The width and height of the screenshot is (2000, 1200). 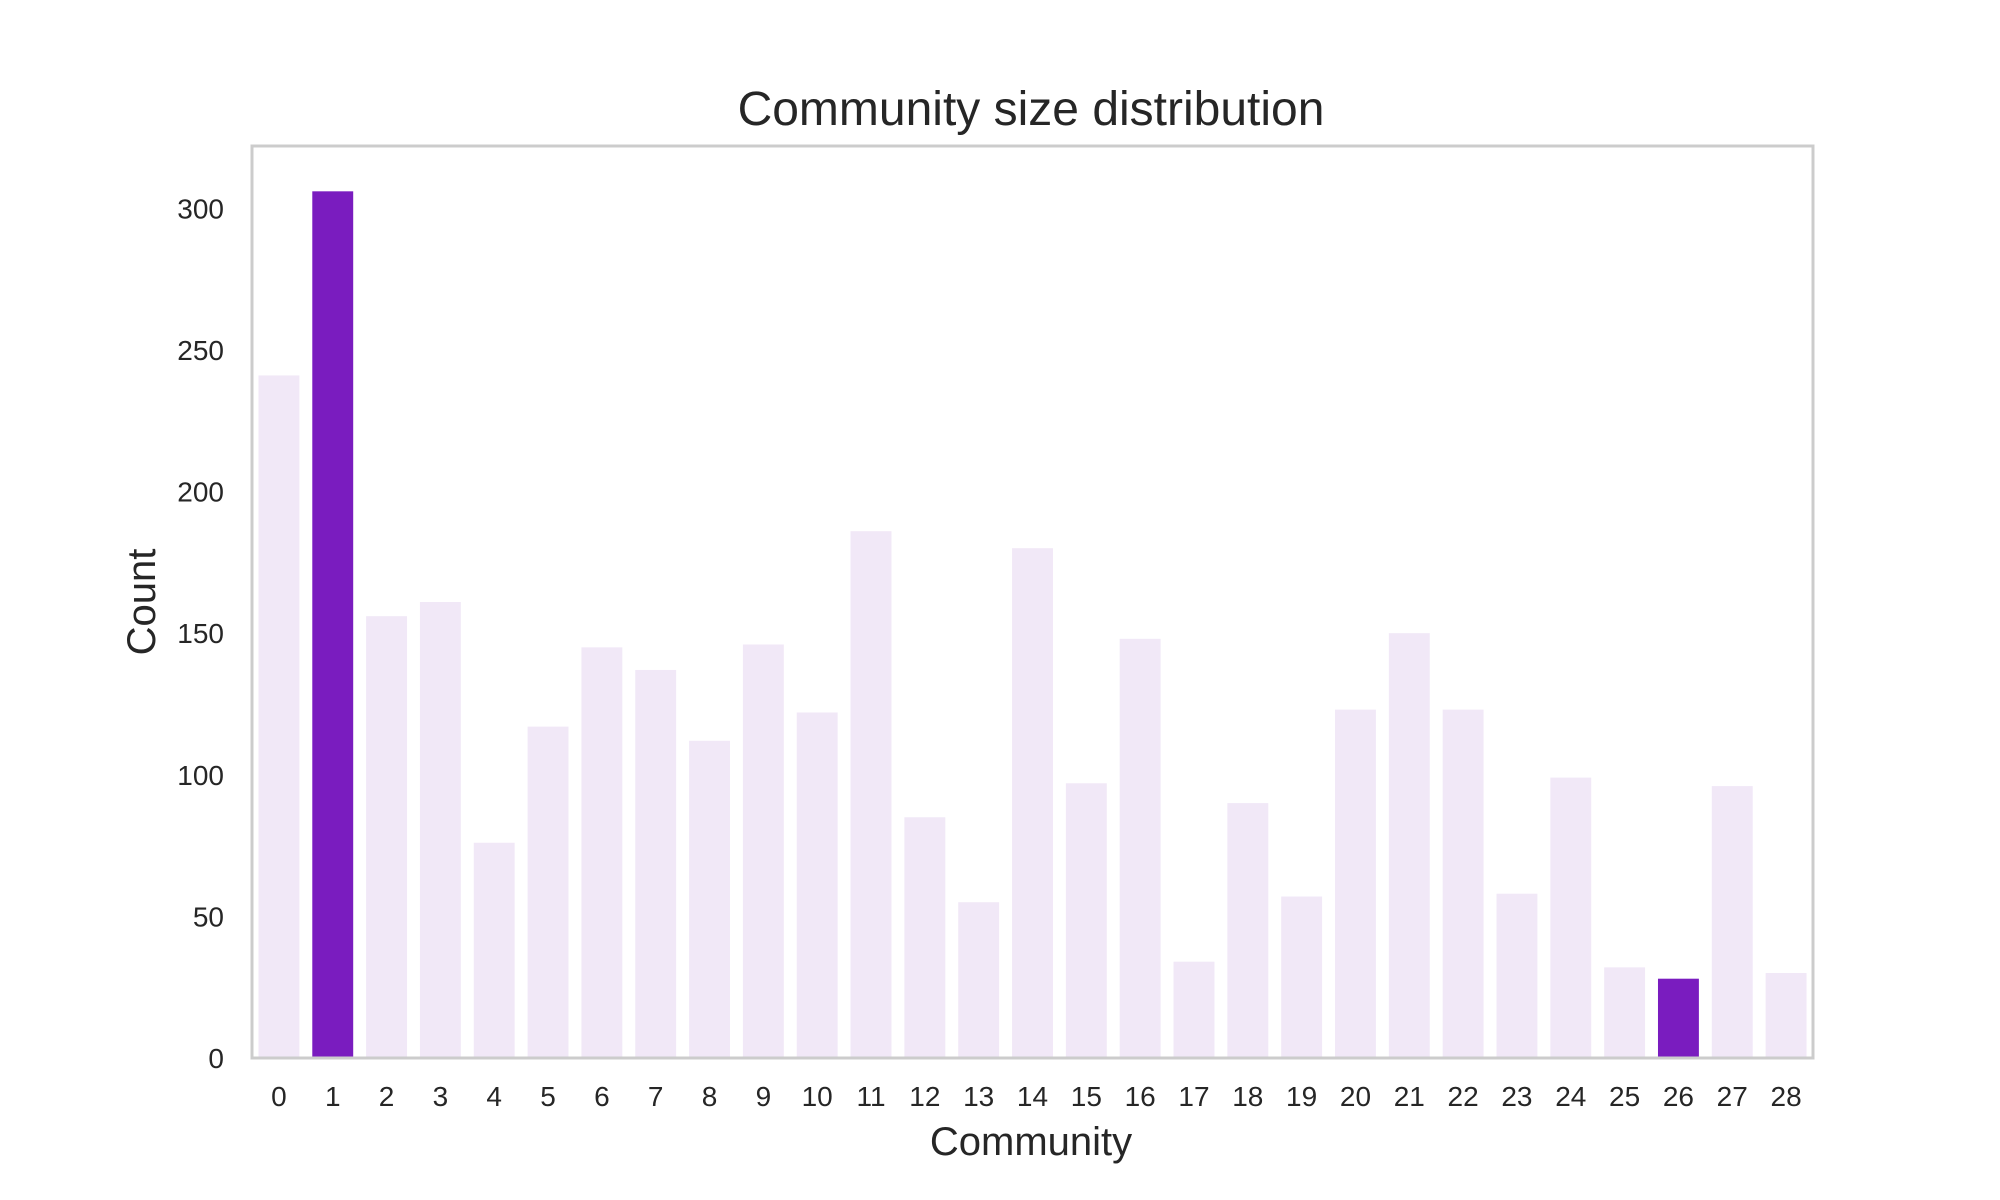 What do you see at coordinates (817, 1096) in the screenshot?
I see `x-tick-label: 10` at bounding box center [817, 1096].